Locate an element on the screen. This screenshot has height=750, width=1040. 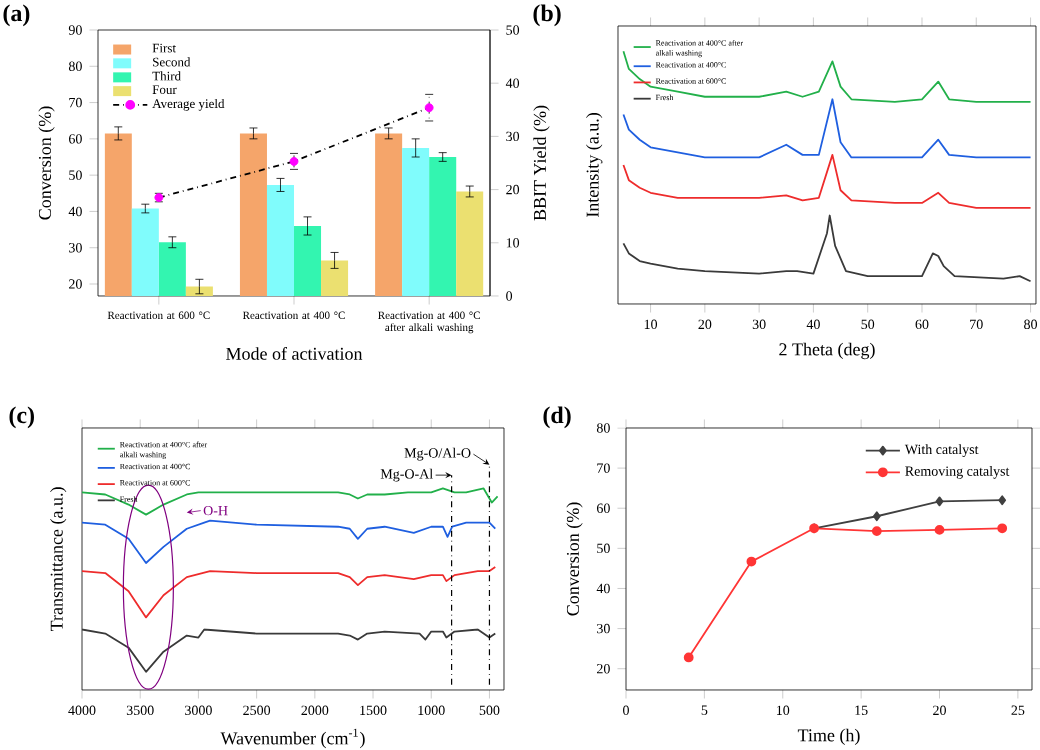
y-axis-title: Intensity (a.u.) is located at coordinates (594, 165).